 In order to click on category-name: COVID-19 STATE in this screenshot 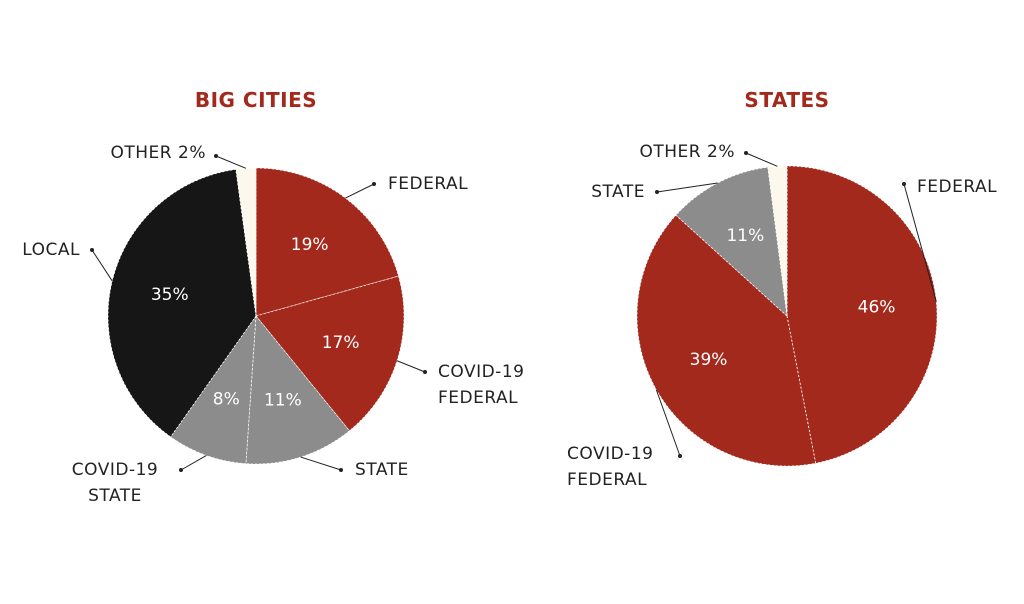, I will do `click(115, 483)`.